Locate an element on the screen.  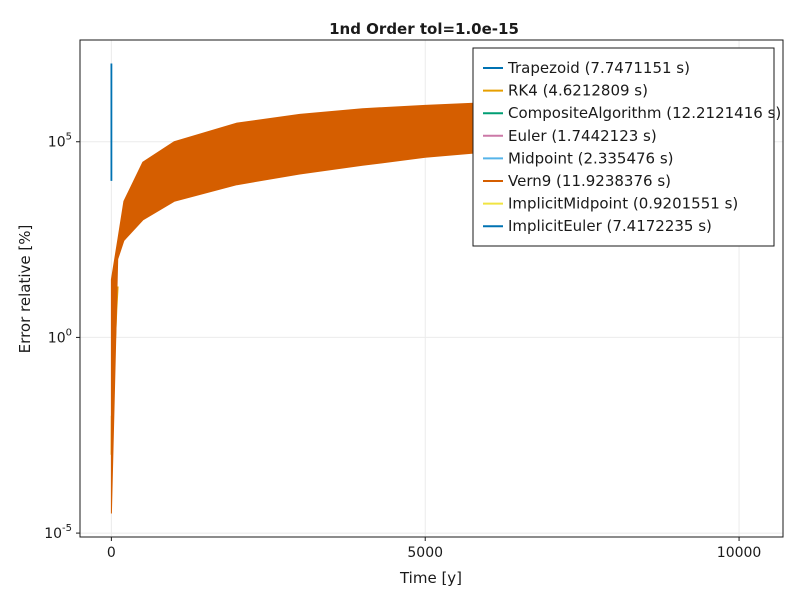
legend-item: RK4 (4.6212809 s) is located at coordinates (565, 91).